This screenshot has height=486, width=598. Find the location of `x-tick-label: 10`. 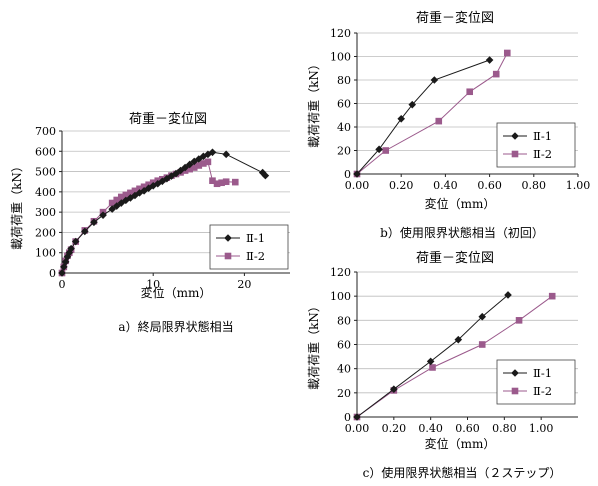

x-tick-label: 10 is located at coordinates (153, 284).